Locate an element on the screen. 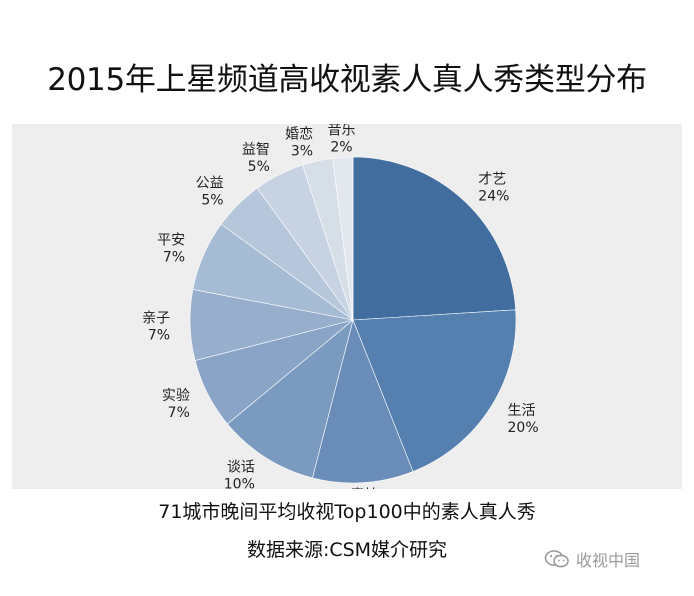 The image size is (694, 596). slice-percent-5: 7% is located at coordinates (179, 413).